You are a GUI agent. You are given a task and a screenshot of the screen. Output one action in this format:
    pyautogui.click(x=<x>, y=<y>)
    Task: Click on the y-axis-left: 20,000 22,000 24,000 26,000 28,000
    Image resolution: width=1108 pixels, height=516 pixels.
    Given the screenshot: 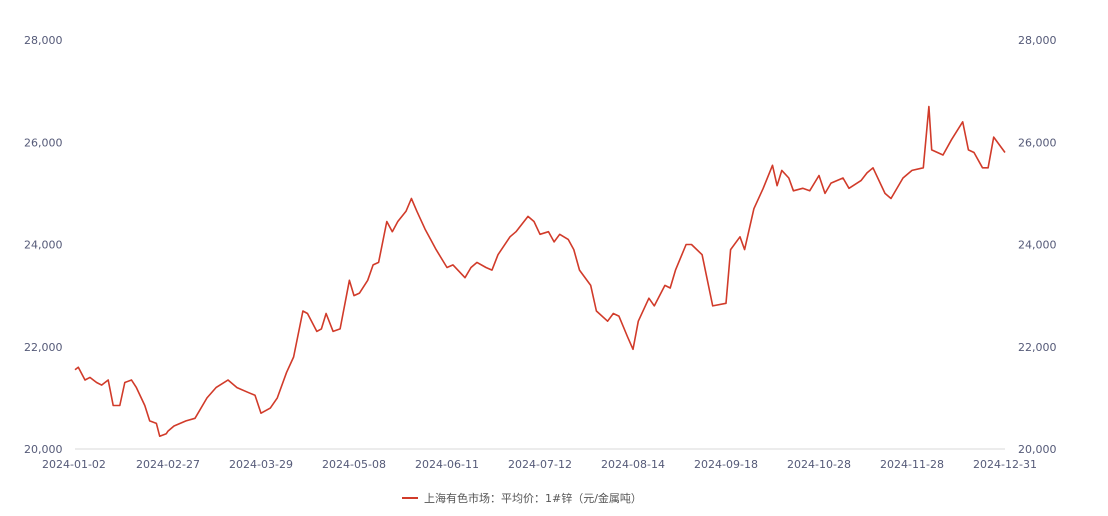 What is the action you would take?
    pyautogui.click(x=43, y=245)
    